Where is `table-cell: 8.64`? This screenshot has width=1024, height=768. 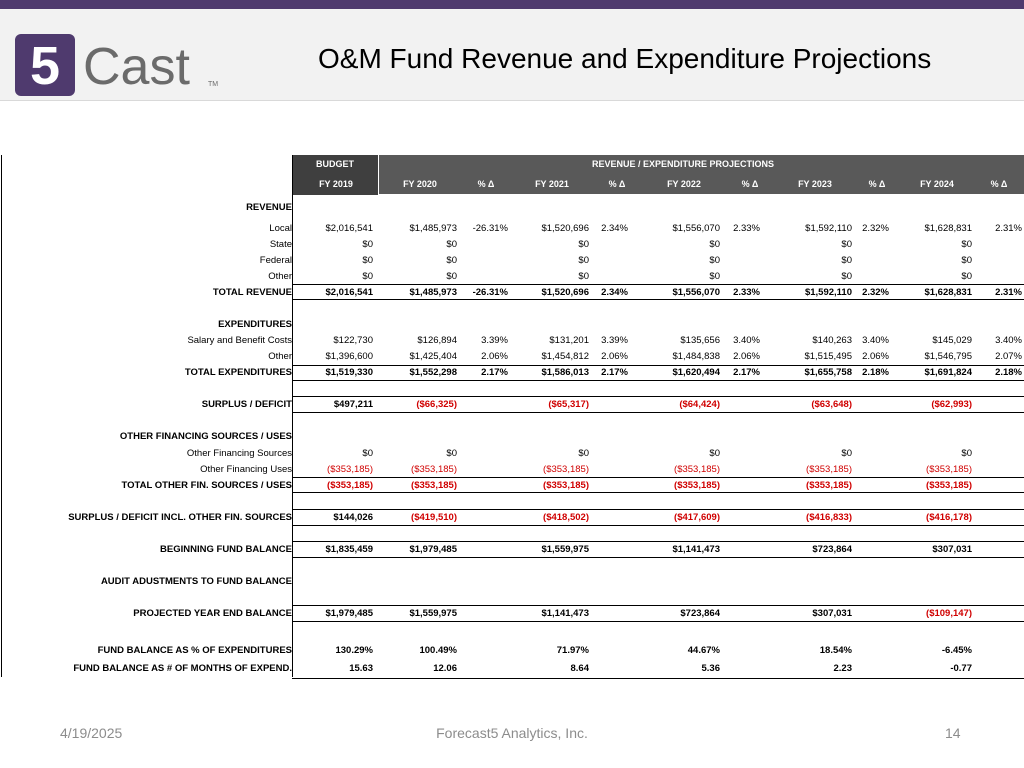
table-cell: 8.64 is located at coordinates (580, 668).